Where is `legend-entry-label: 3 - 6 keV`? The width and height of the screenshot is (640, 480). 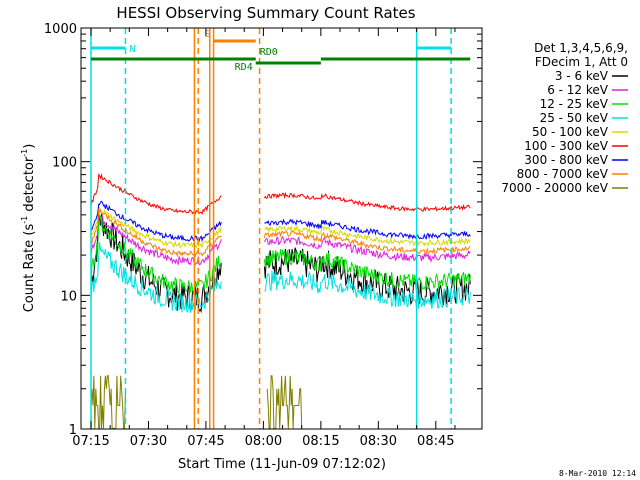 legend-entry-label: 3 - 6 keV is located at coordinates (582, 76).